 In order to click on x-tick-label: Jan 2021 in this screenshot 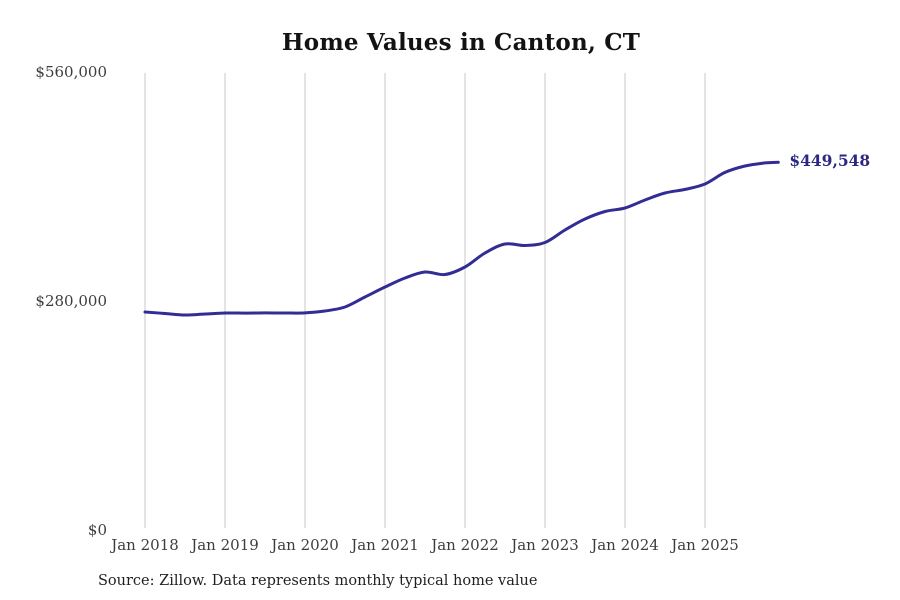, I will do `click(385, 545)`.